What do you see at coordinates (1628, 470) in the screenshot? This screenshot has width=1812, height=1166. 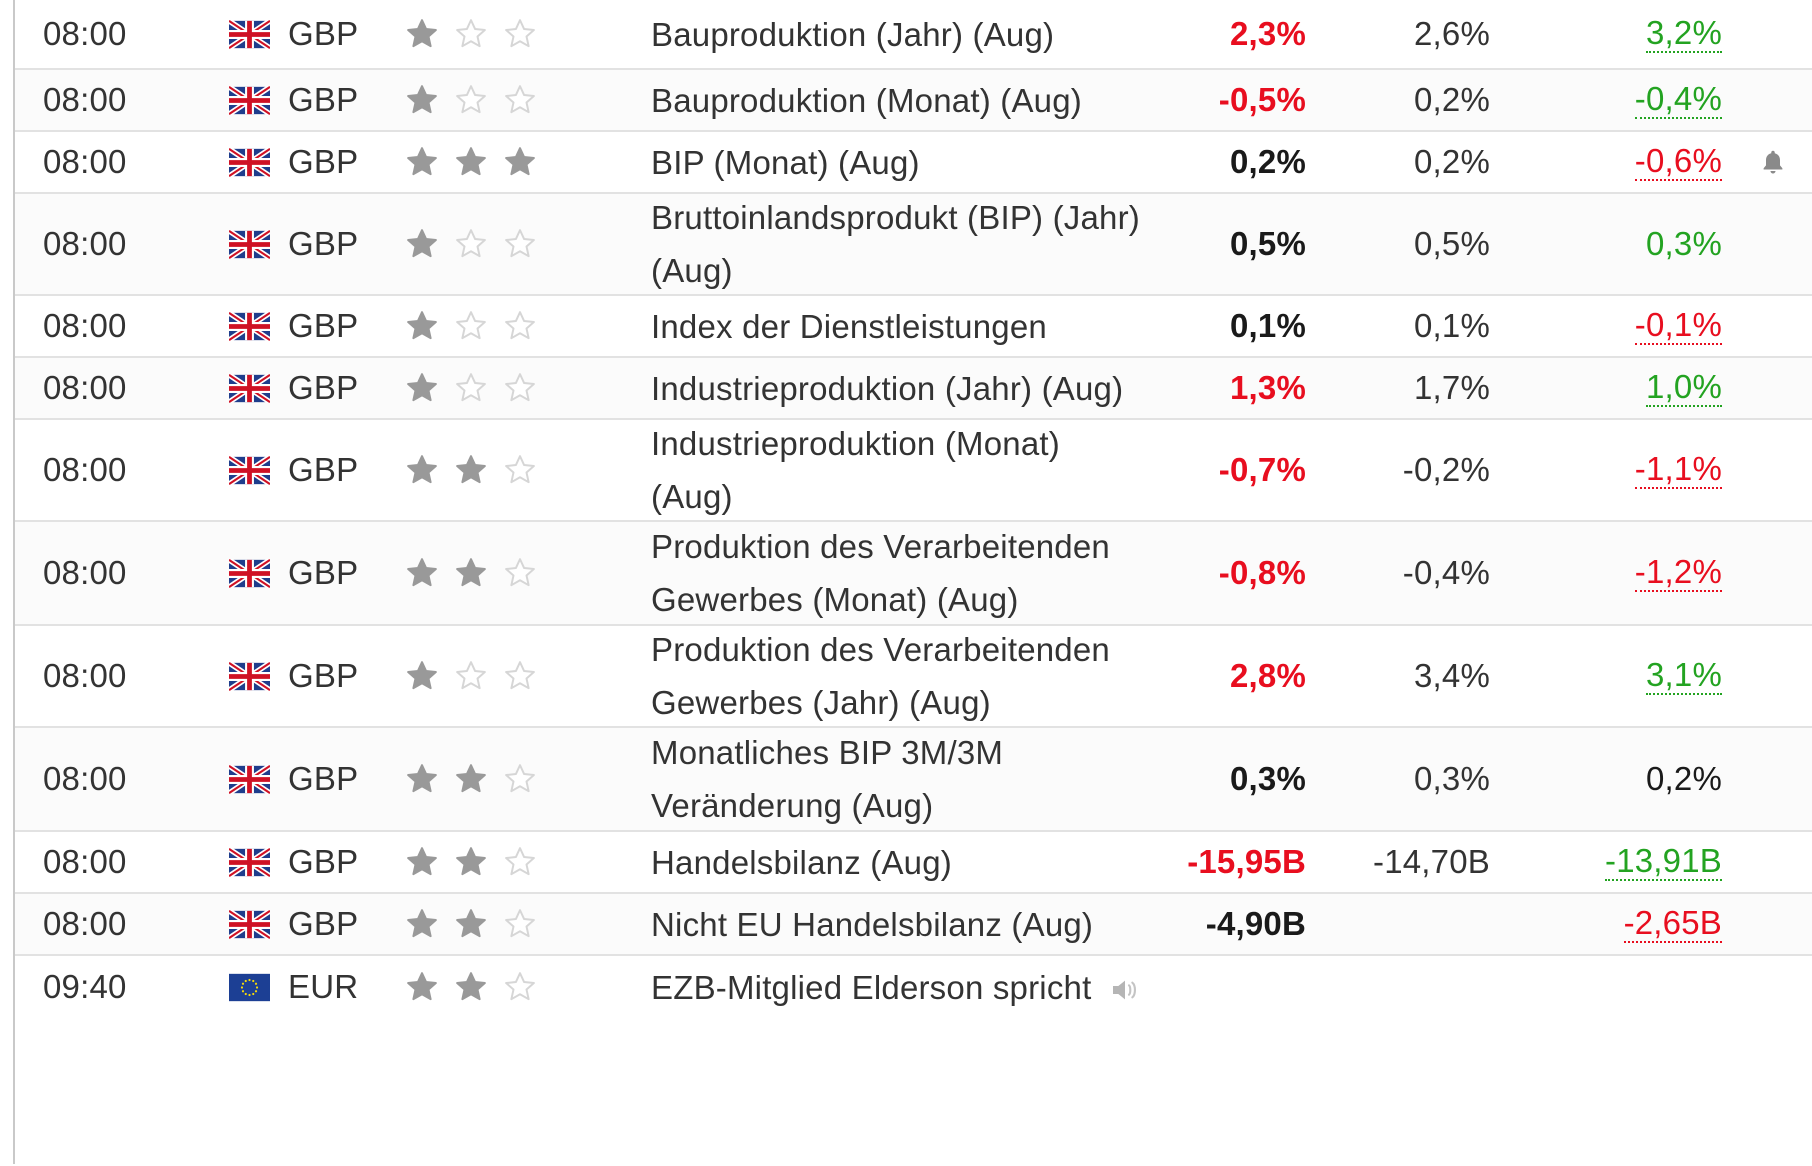 I see `previous-value-cell: -1,1%` at bounding box center [1628, 470].